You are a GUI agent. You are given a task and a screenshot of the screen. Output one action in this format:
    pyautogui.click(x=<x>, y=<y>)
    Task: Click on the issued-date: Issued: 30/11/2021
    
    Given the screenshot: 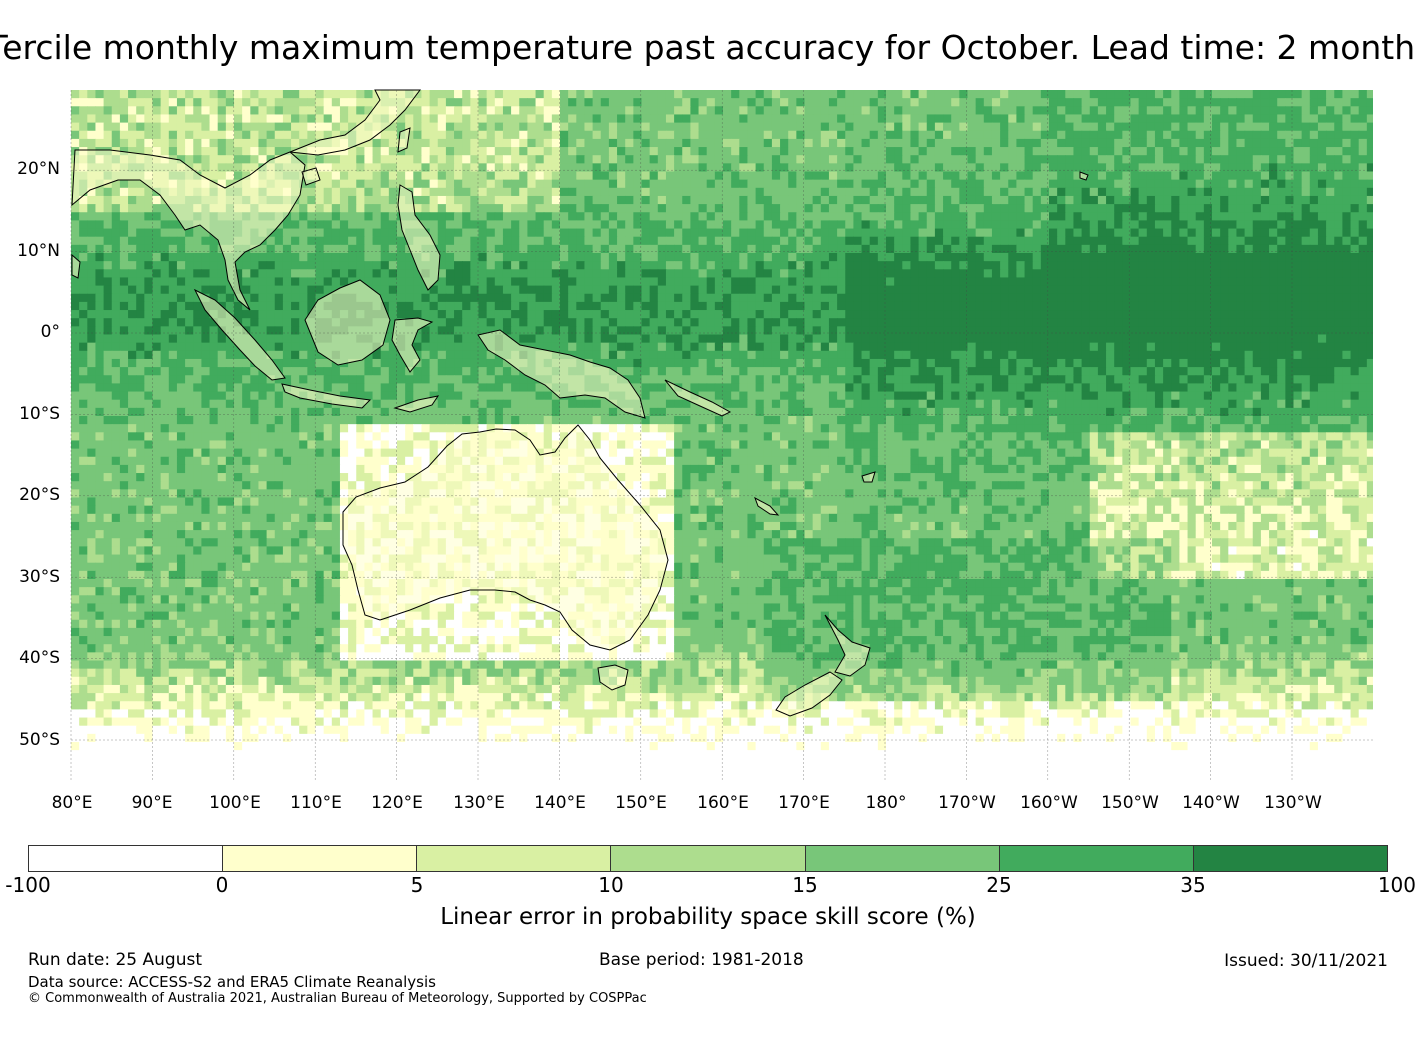 What is the action you would take?
    pyautogui.click(x=1306, y=961)
    